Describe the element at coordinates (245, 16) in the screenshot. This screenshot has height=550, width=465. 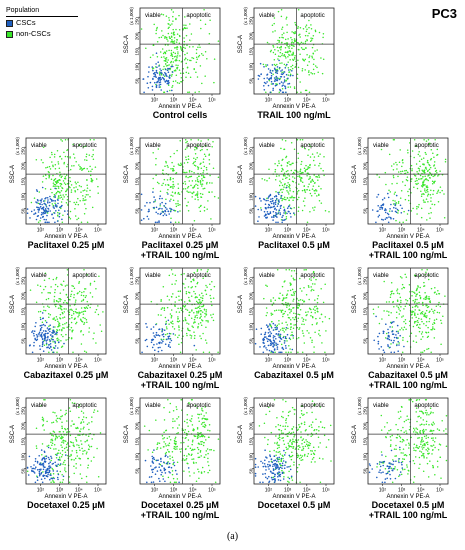
I see `y-axis-multiplier: (x 1,000)` at that location.